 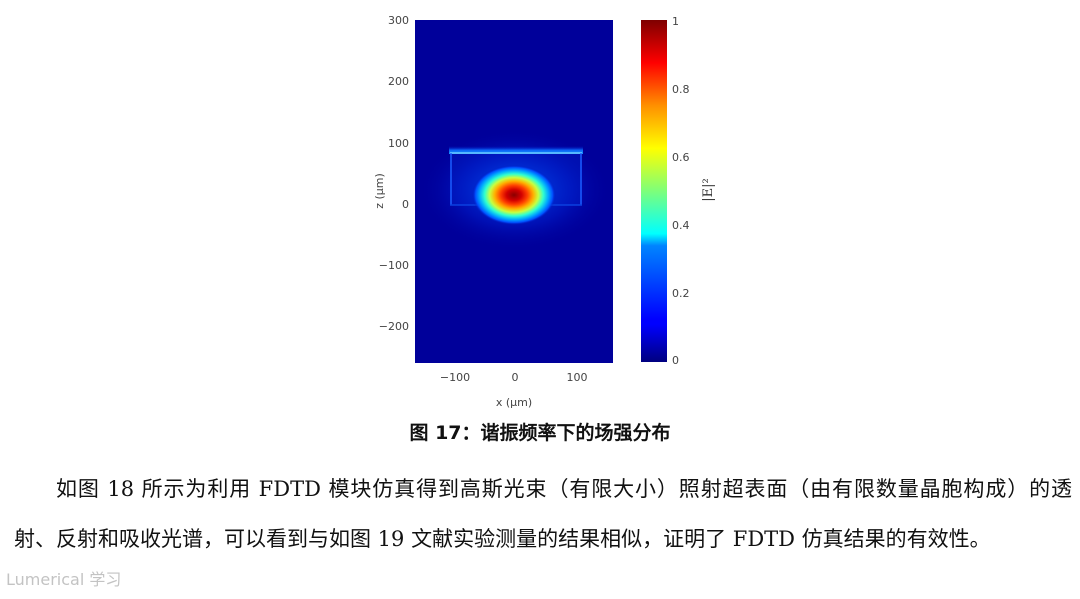 I want to click on y-tick-label: 300, so click(x=398, y=20).